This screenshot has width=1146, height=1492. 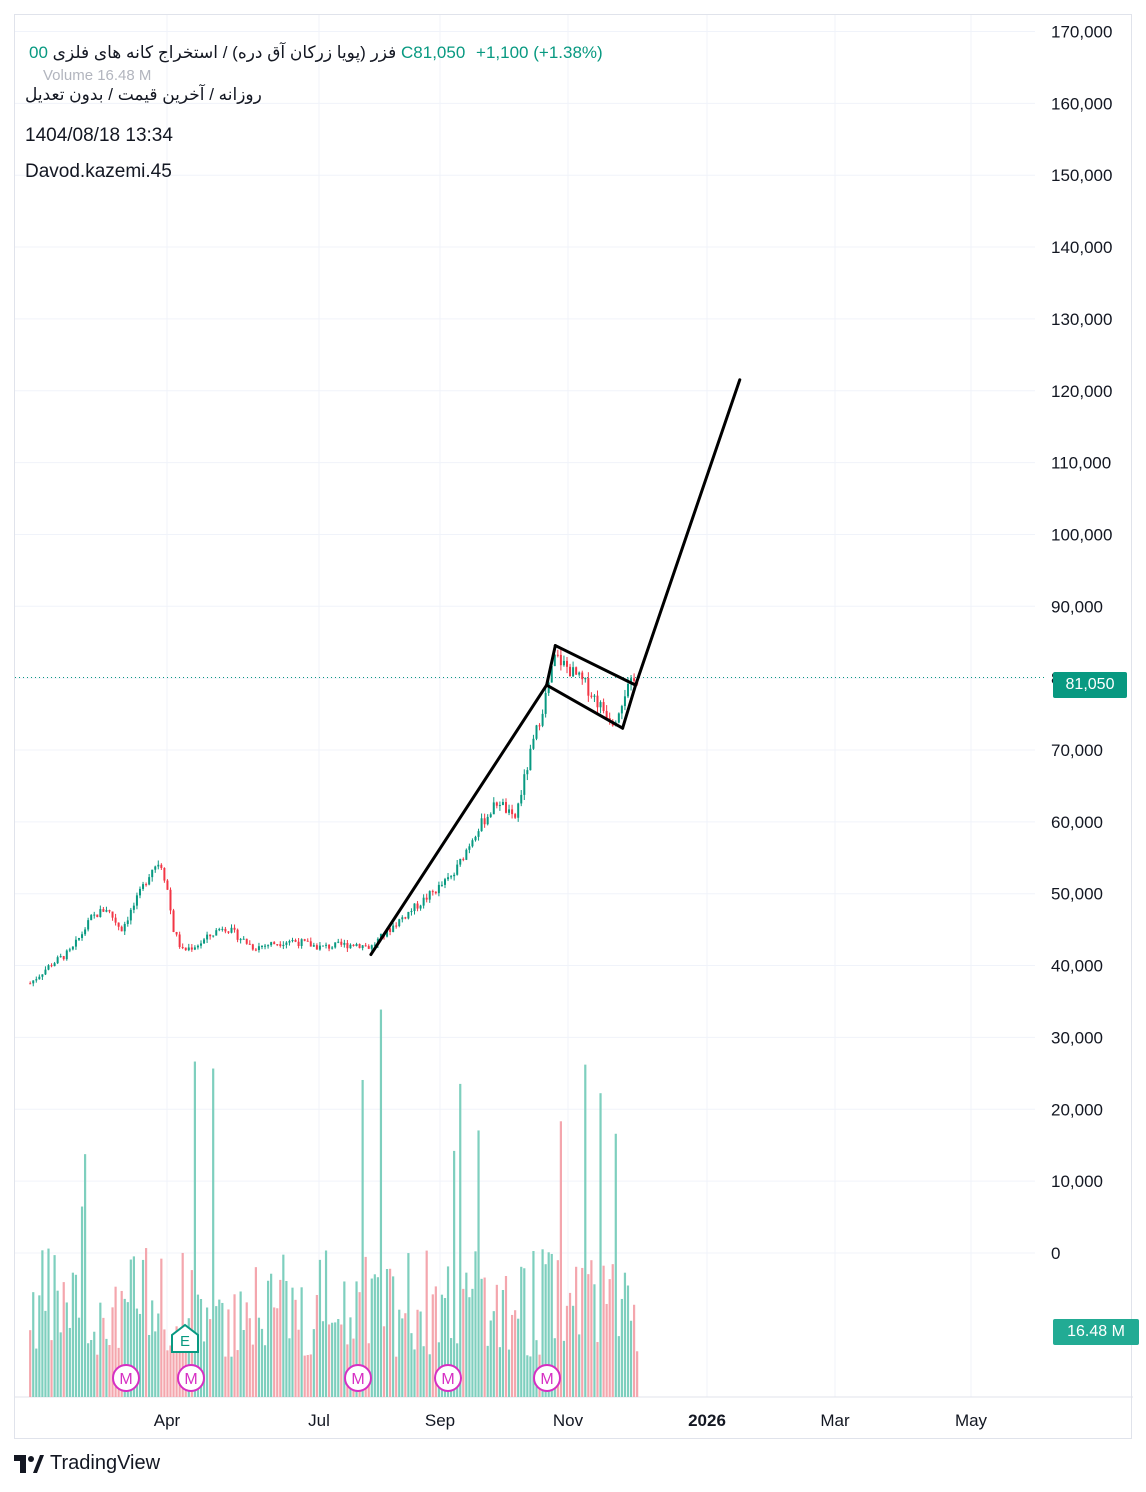 I want to click on y-tick-label: 20,000, so click(x=1077, y=1109).